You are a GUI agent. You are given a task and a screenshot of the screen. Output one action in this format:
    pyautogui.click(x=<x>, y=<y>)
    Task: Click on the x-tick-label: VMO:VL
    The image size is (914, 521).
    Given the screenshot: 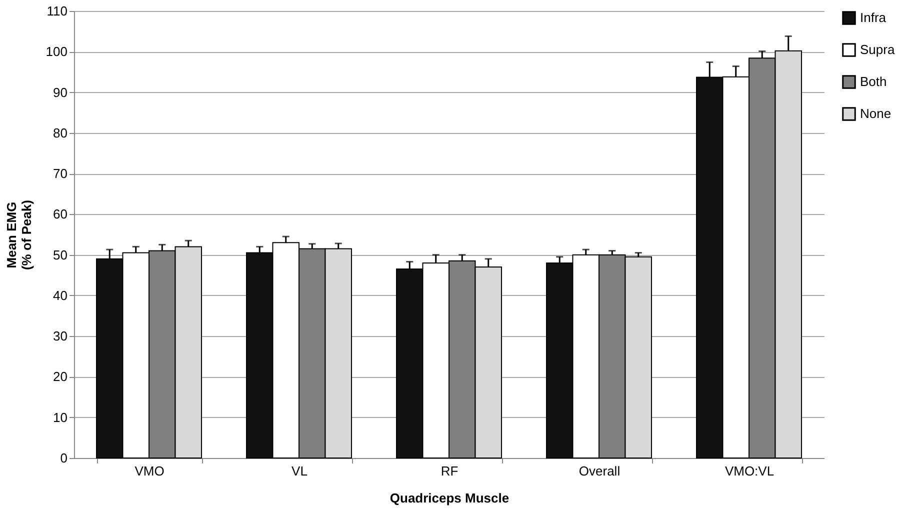 What is the action you would take?
    pyautogui.click(x=749, y=471)
    